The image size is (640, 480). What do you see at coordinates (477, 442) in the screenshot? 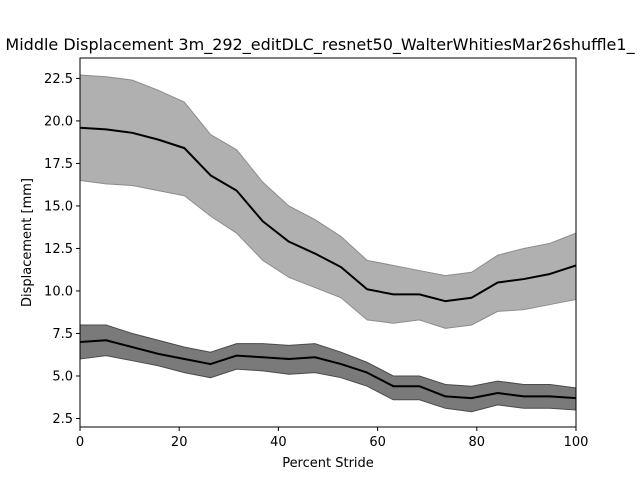
I see `x-tick-label: 80` at bounding box center [477, 442].